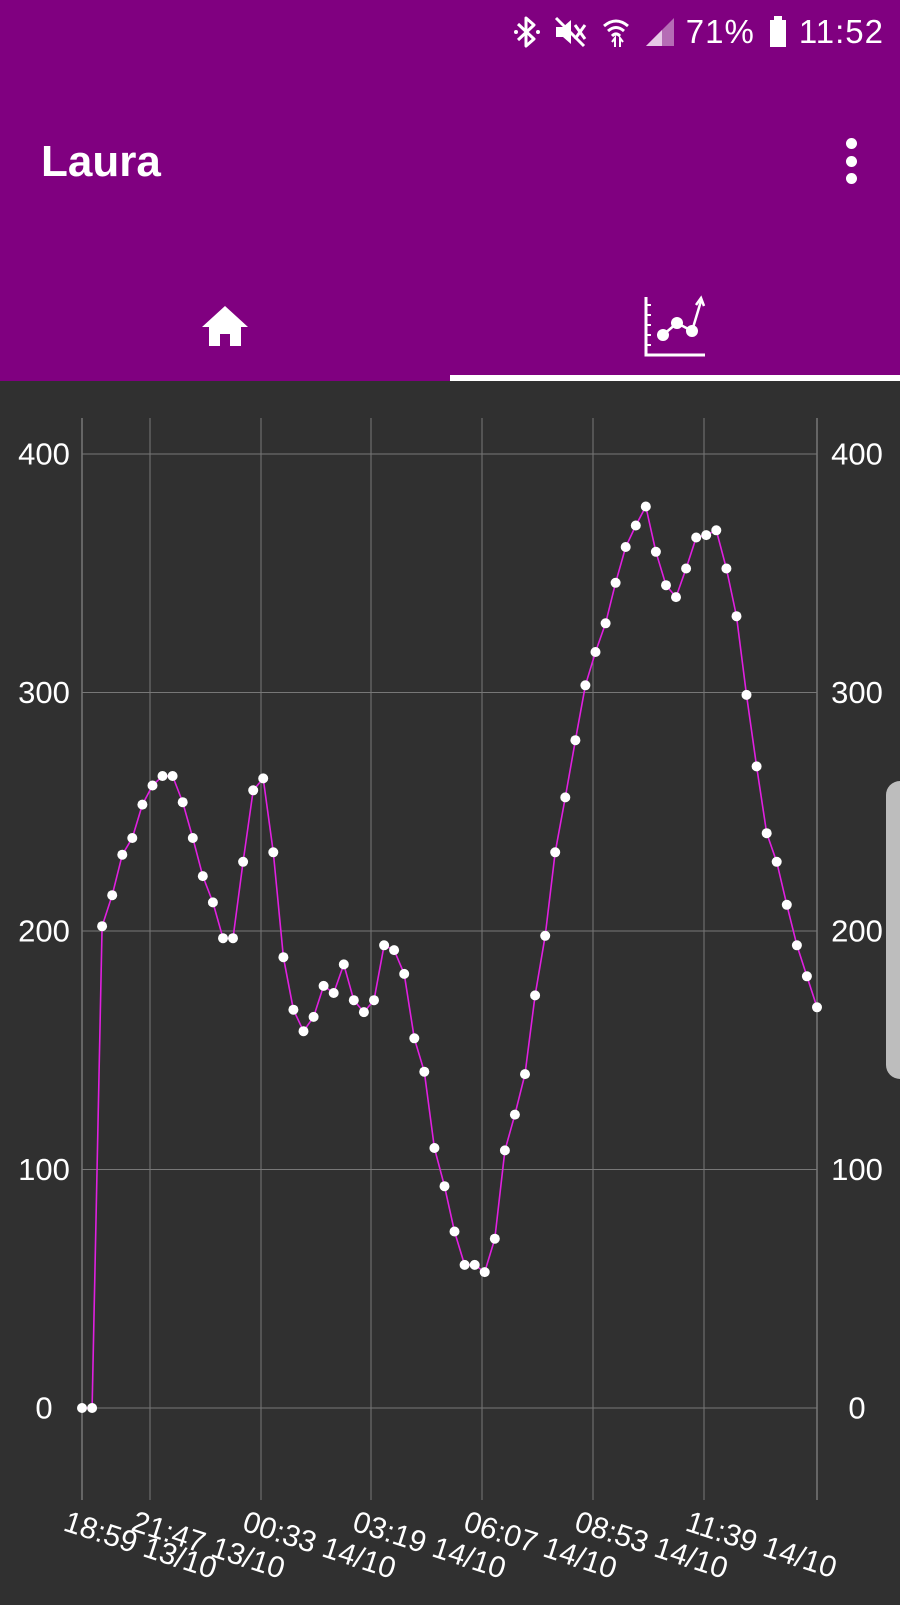 This screenshot has width=900, height=1605. What do you see at coordinates (675, 378) in the screenshot?
I see `tab-indicator` at bounding box center [675, 378].